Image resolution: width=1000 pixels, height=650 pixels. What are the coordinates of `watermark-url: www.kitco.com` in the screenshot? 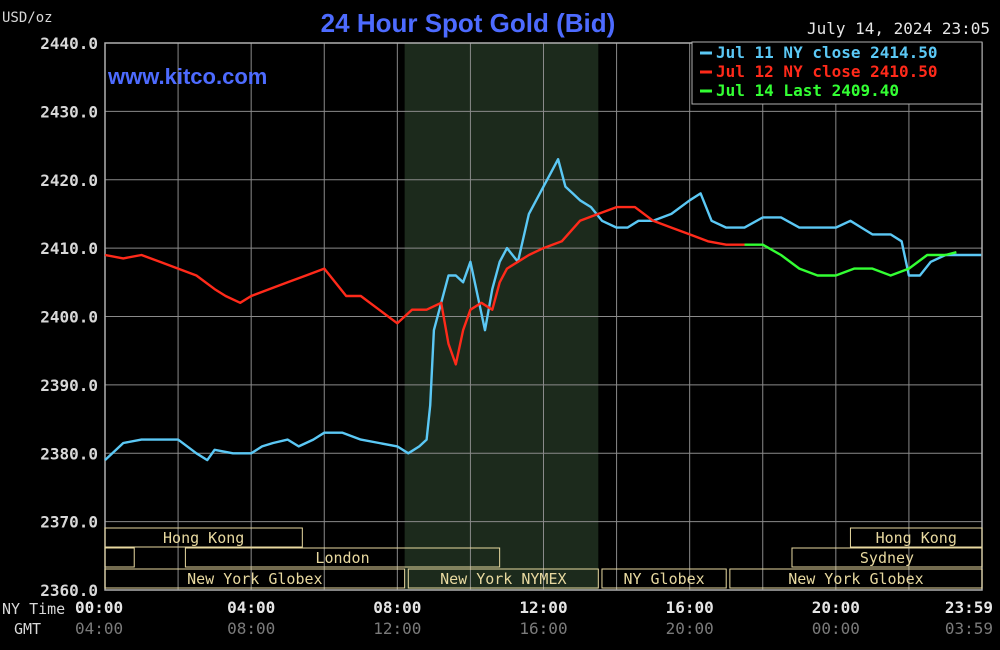 It's located at (187, 76).